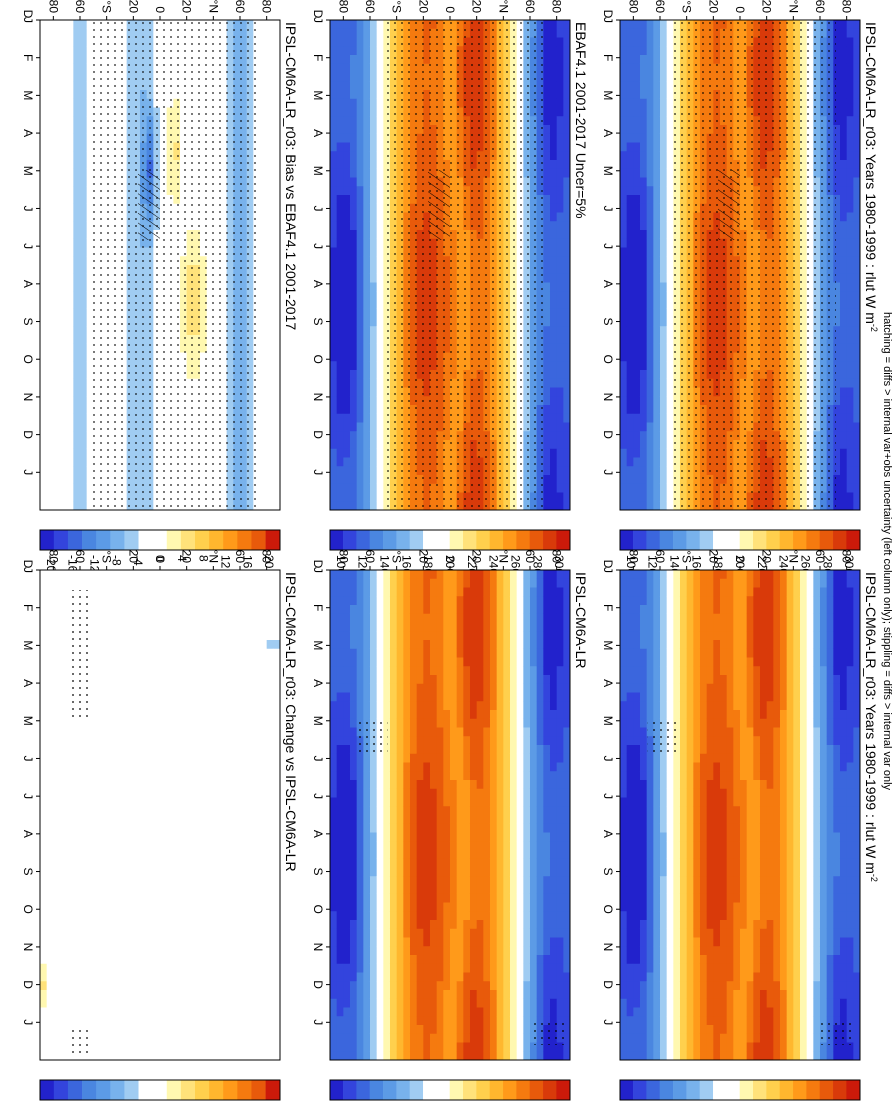  I want to click on colorbar-segment, so click(800, 540).